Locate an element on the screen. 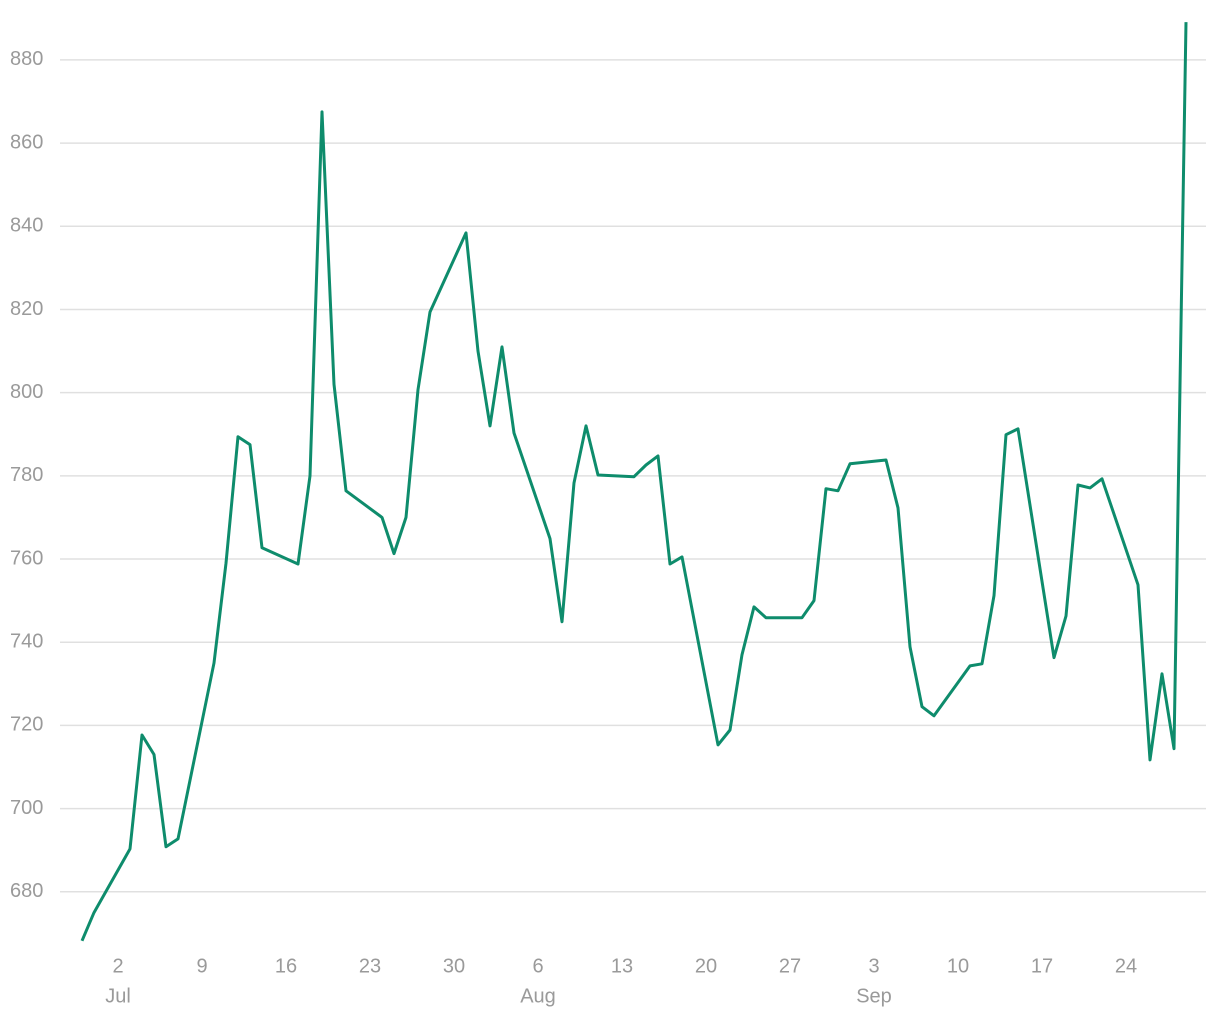 The width and height of the screenshot is (1220, 1020). y-tick-label: 840 is located at coordinates (26, 226).